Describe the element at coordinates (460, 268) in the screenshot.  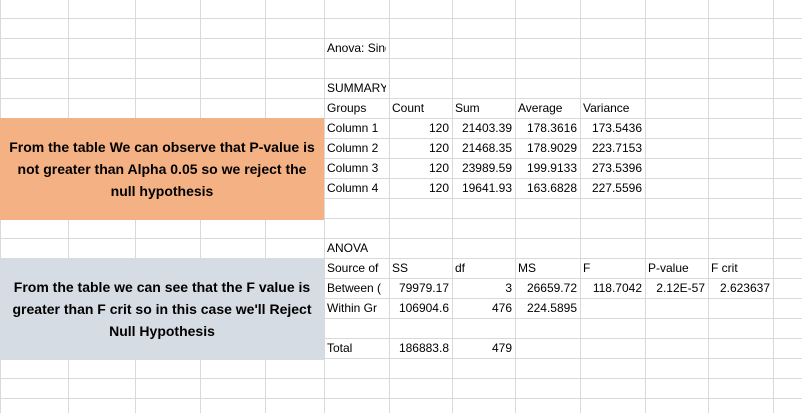
I see `anova-header-cell: df` at that location.